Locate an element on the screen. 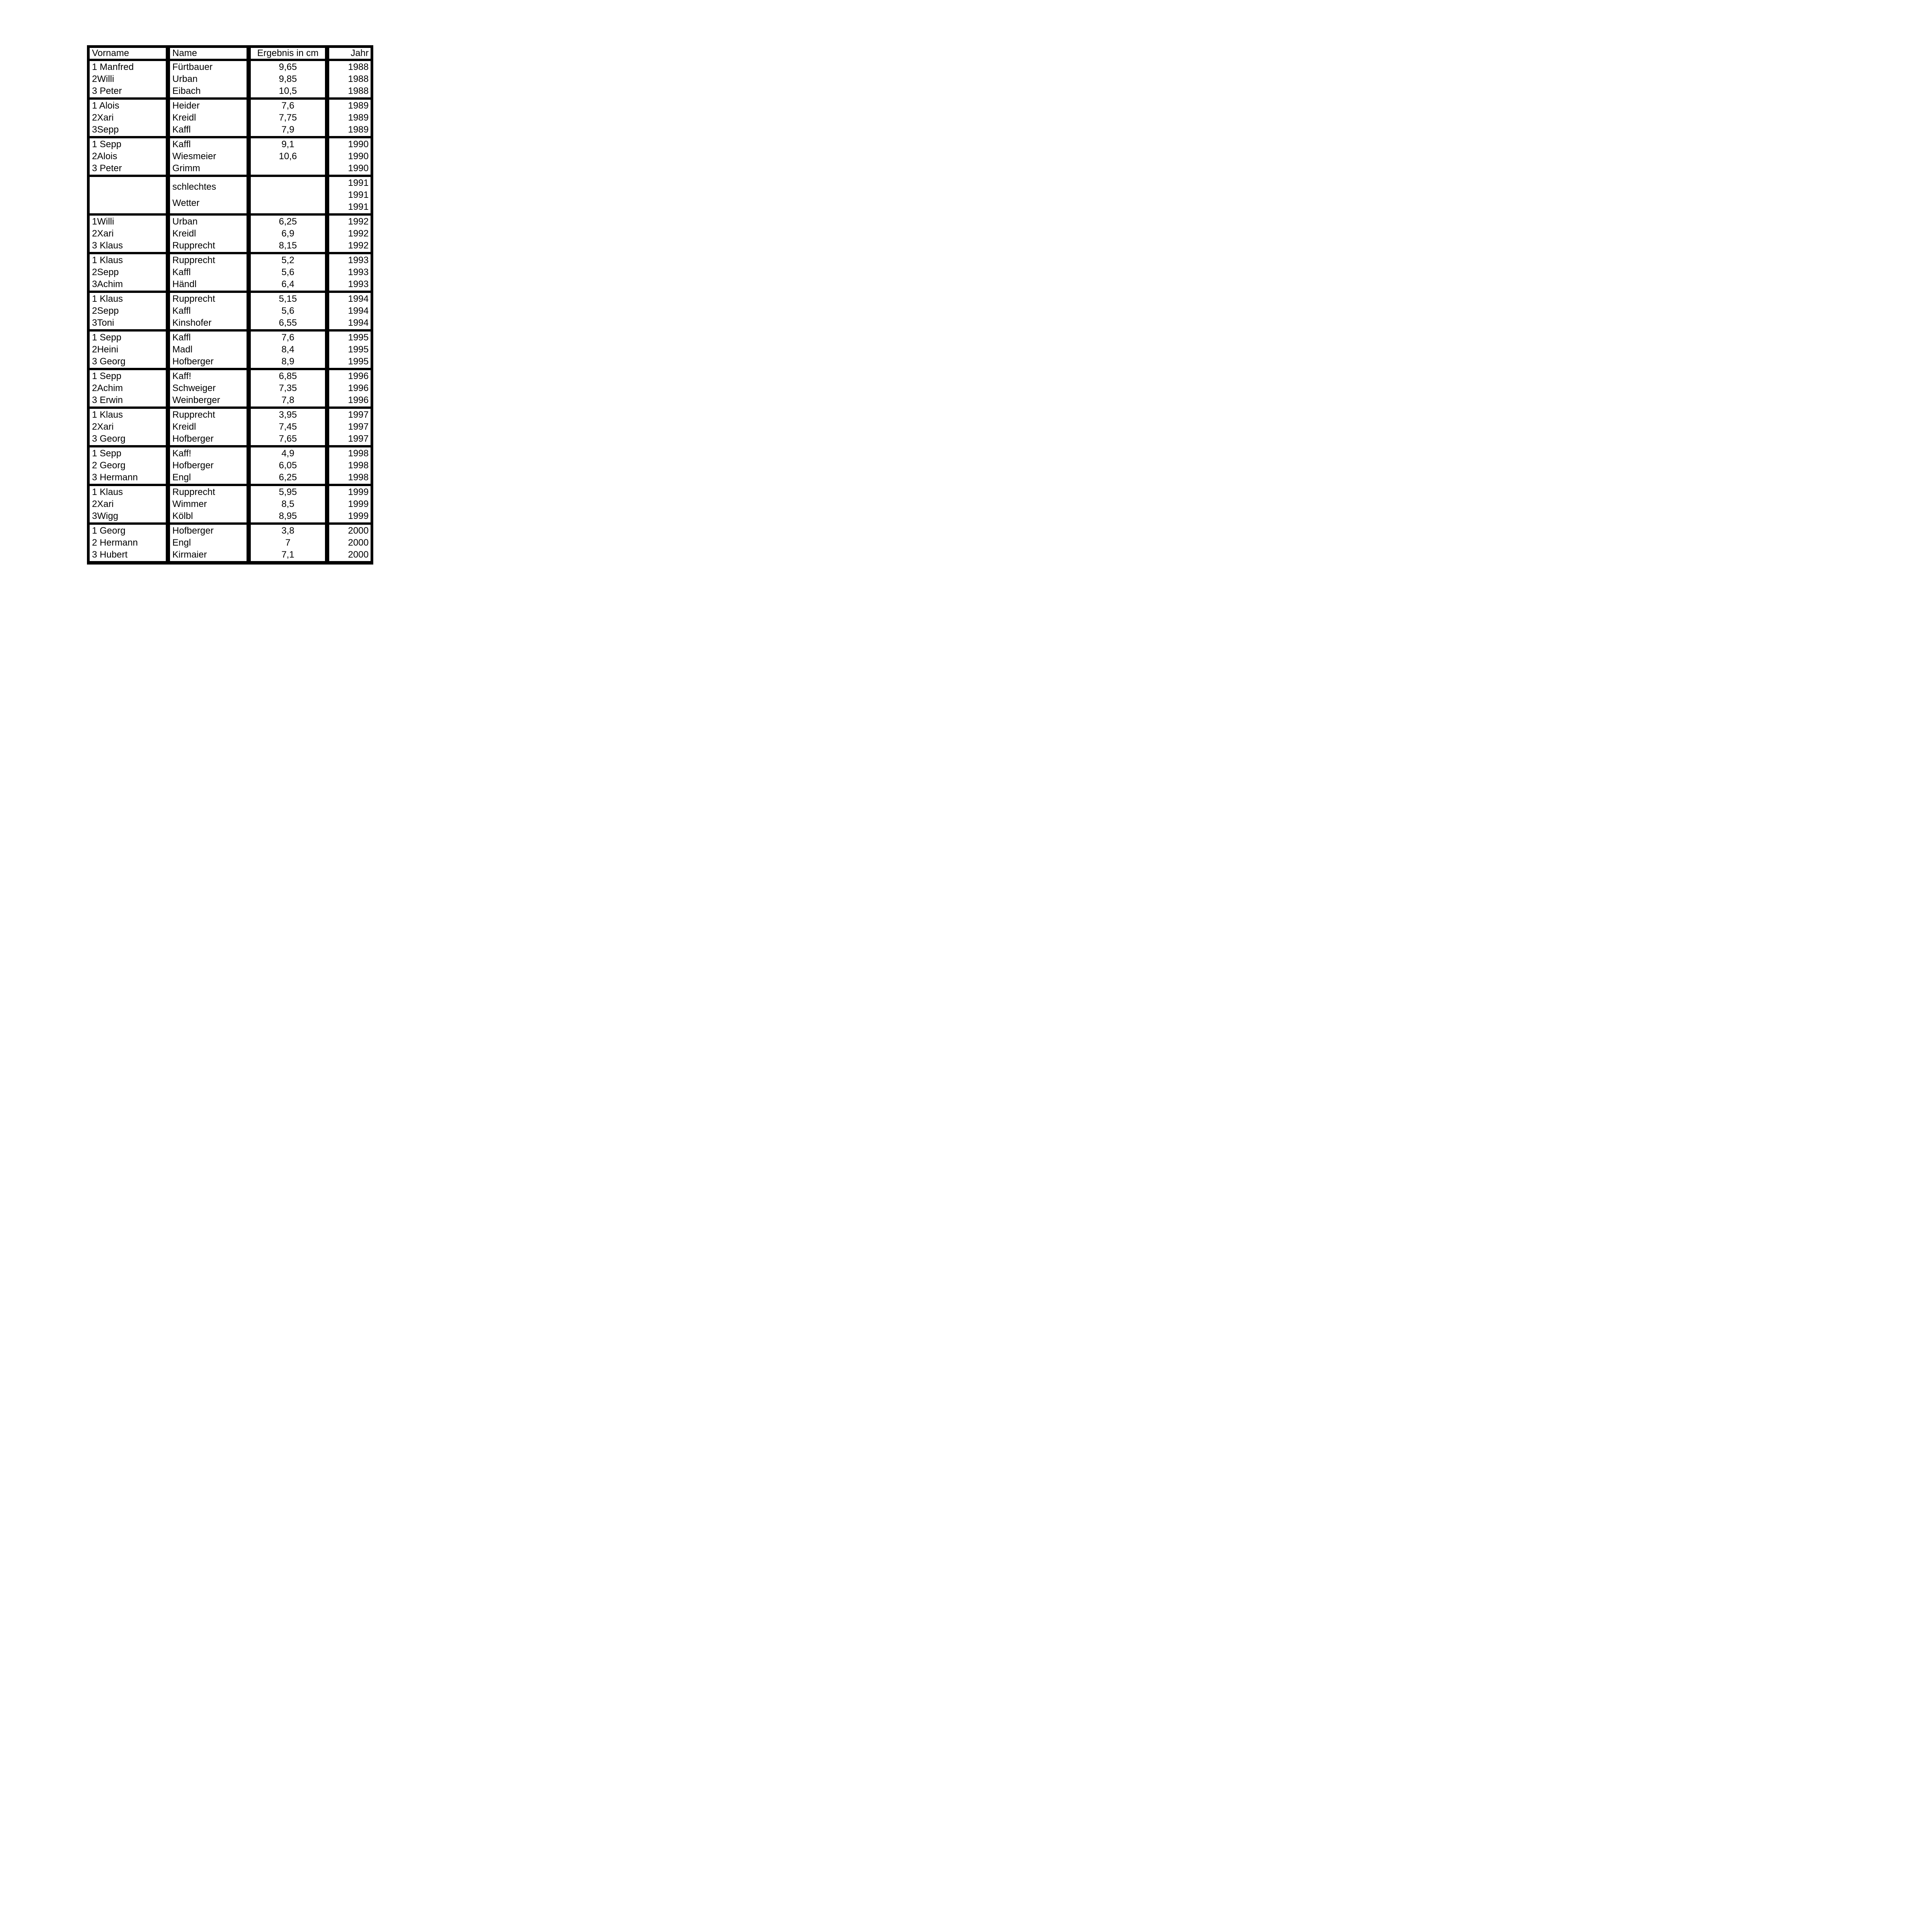 The height and width of the screenshot is (1932, 1917). name-value: Heider is located at coordinates (186, 105).